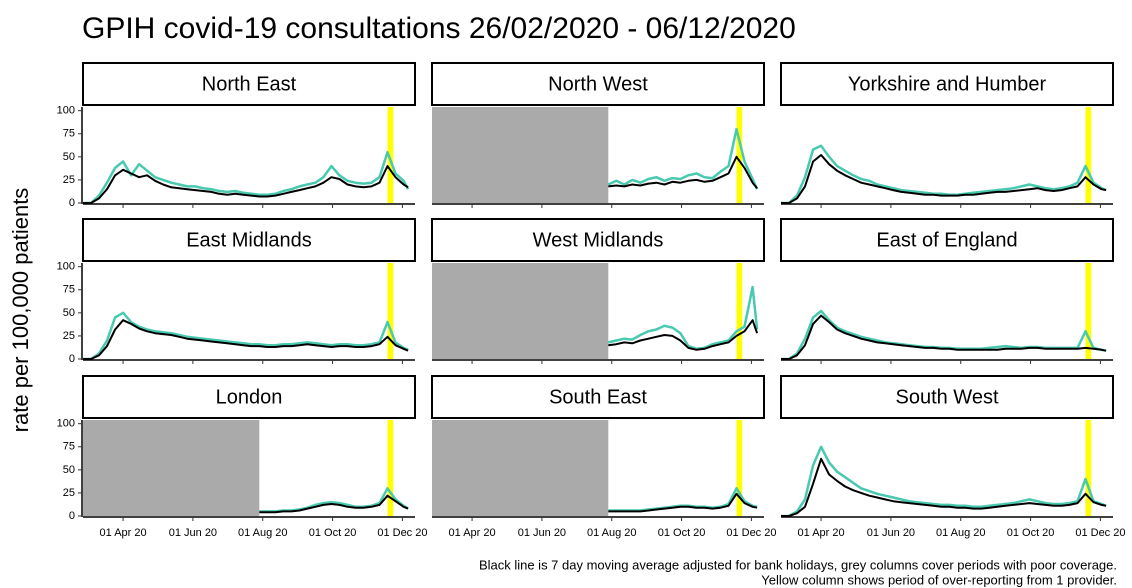 This screenshot has height=588, width=1132. I want to click on panel-title: North West, so click(598, 84).